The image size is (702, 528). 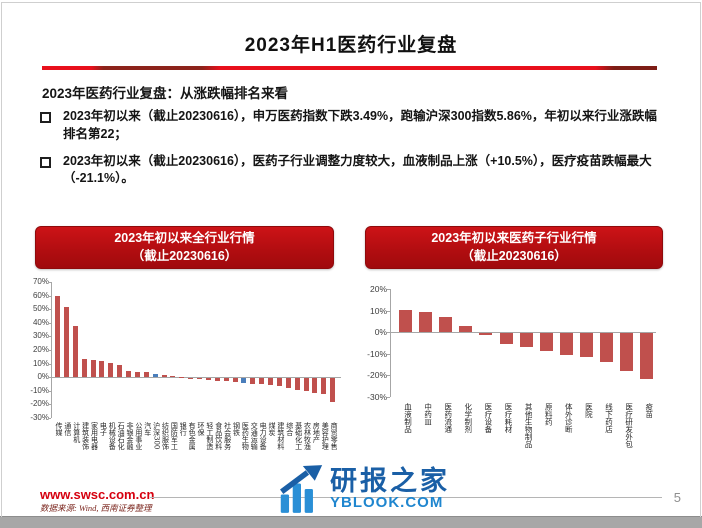 What do you see at coordinates (306, 385) in the screenshot?
I see `bar-农林牧渔` at bounding box center [306, 385].